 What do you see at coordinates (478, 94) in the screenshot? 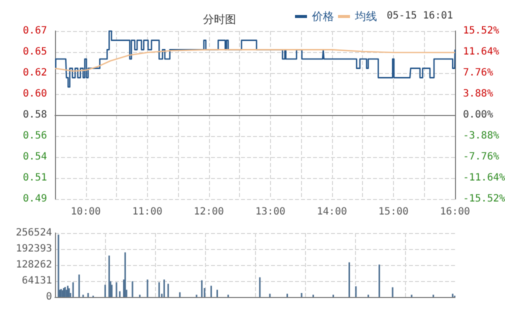
I see `y2-tick-label: 3.88%` at bounding box center [478, 94].